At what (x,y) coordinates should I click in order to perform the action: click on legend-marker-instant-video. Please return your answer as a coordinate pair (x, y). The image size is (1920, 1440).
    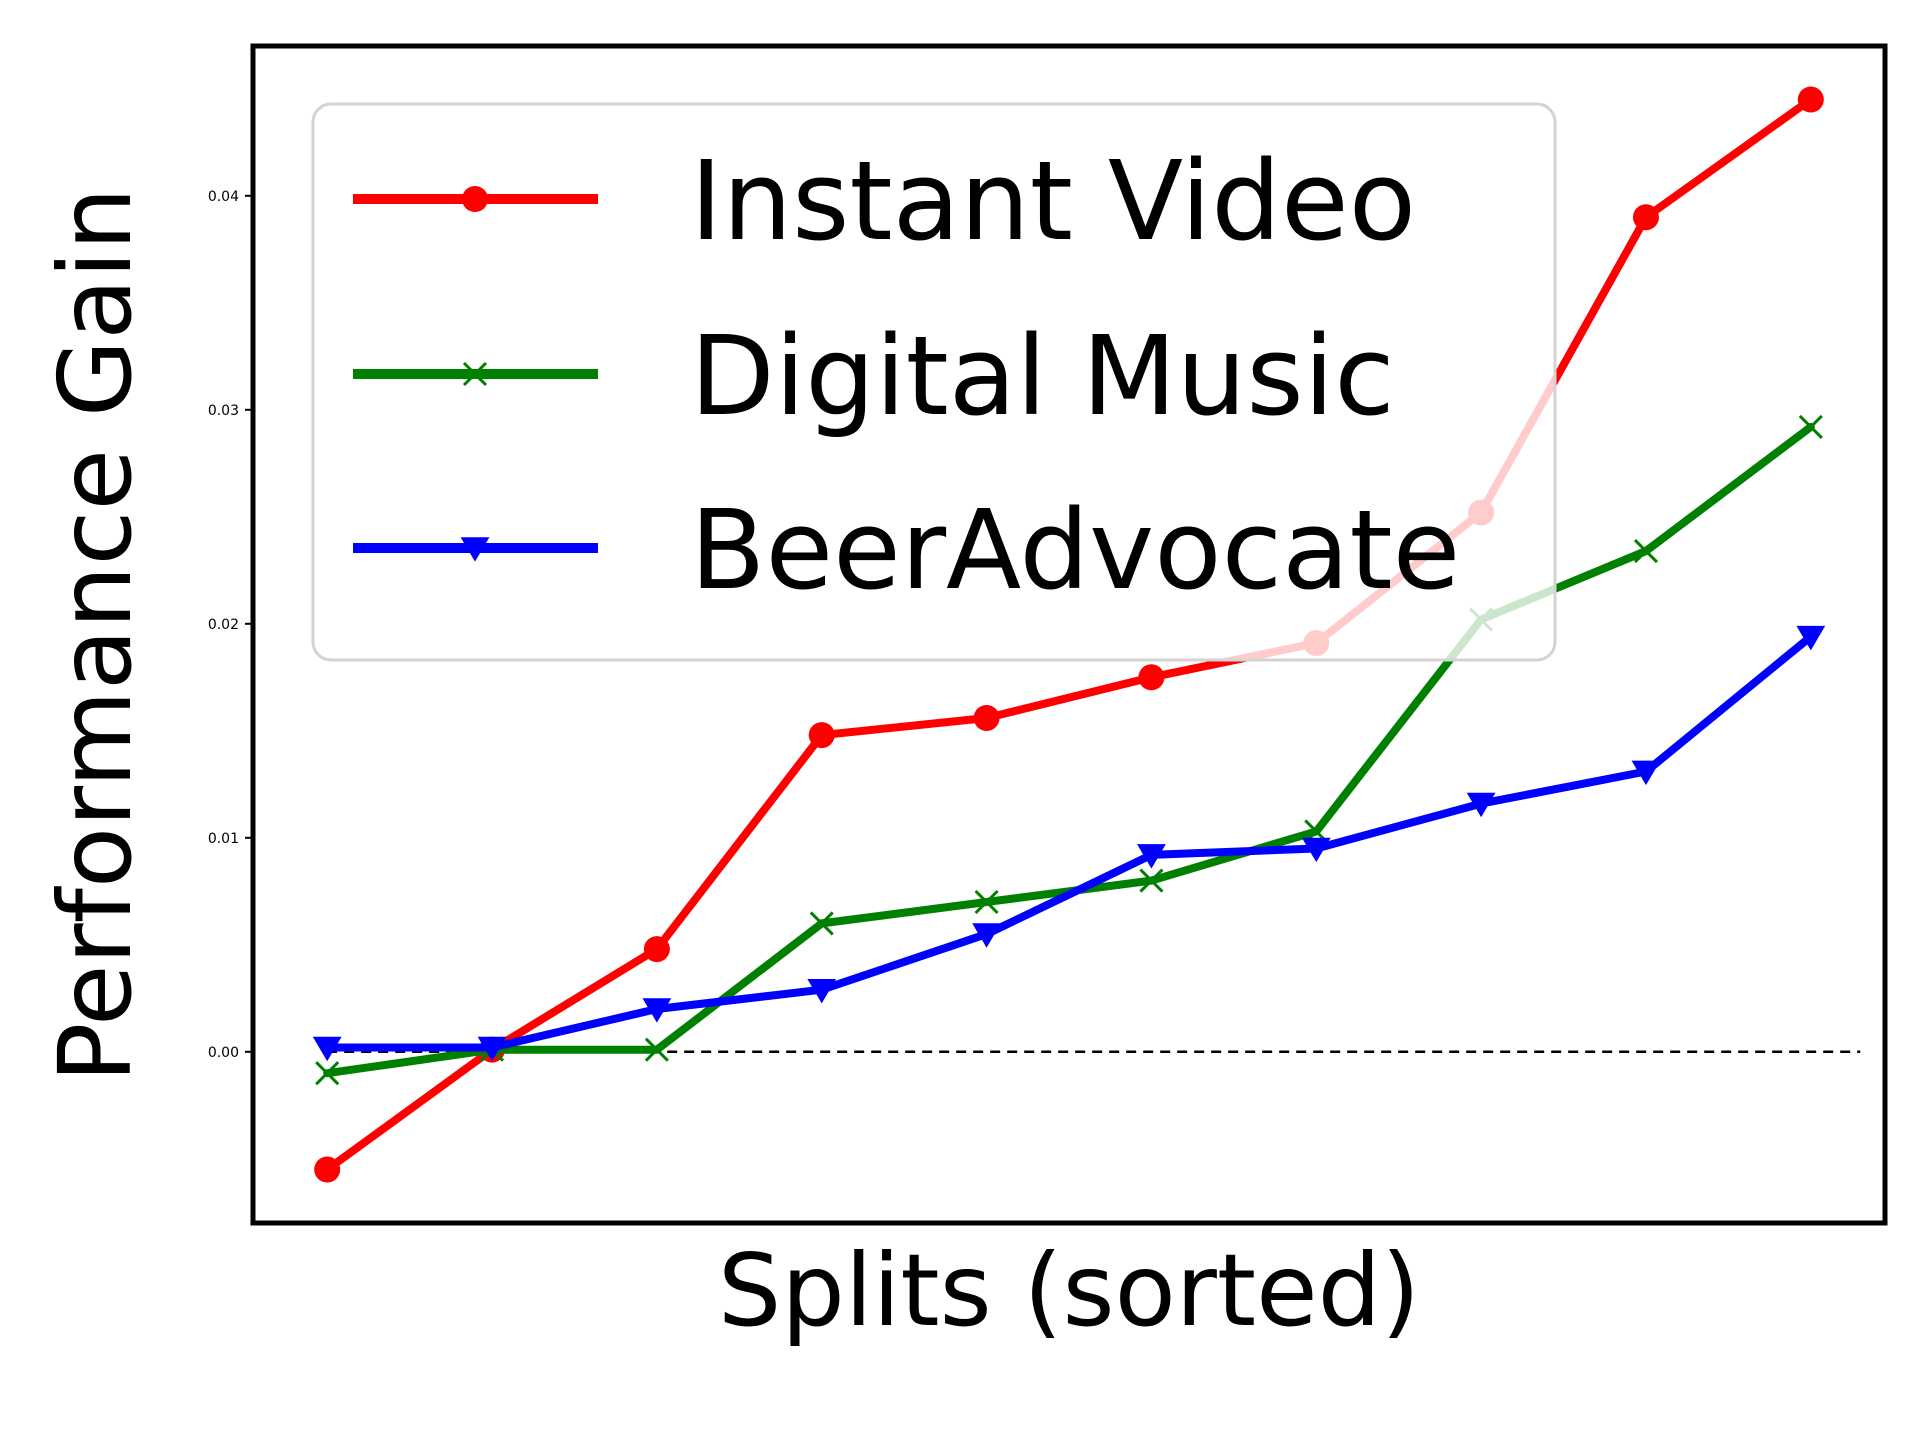
    Looking at the image, I should click on (475, 199).